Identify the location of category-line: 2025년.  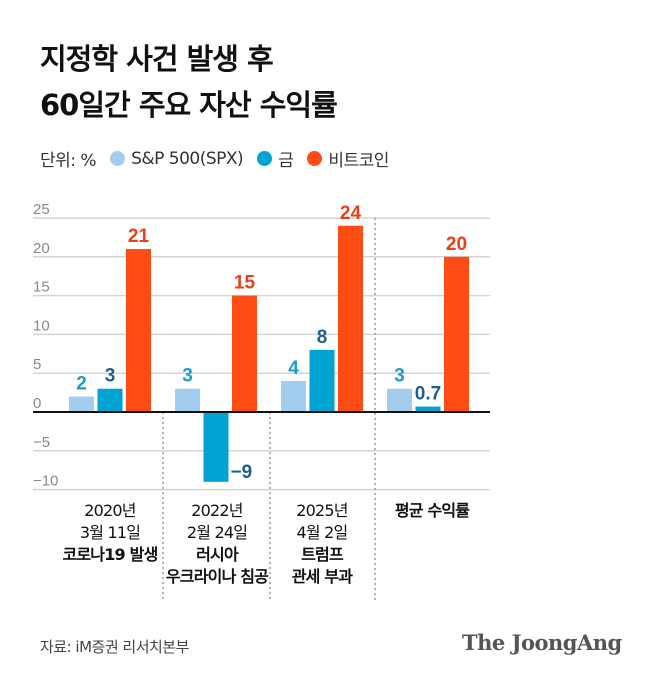
(322, 510).